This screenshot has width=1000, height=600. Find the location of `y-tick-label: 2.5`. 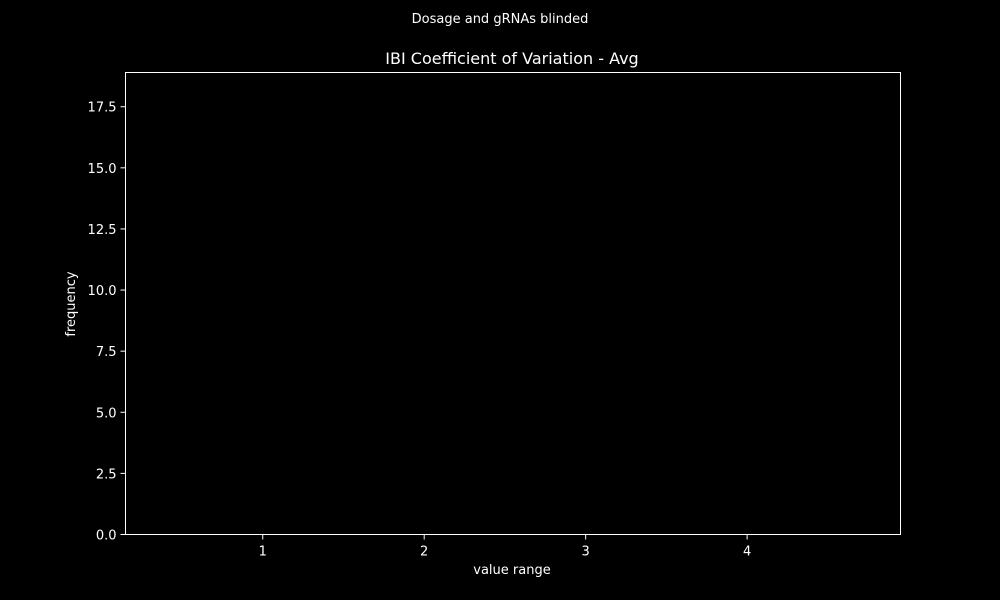

y-tick-label: 2.5 is located at coordinates (106, 474).